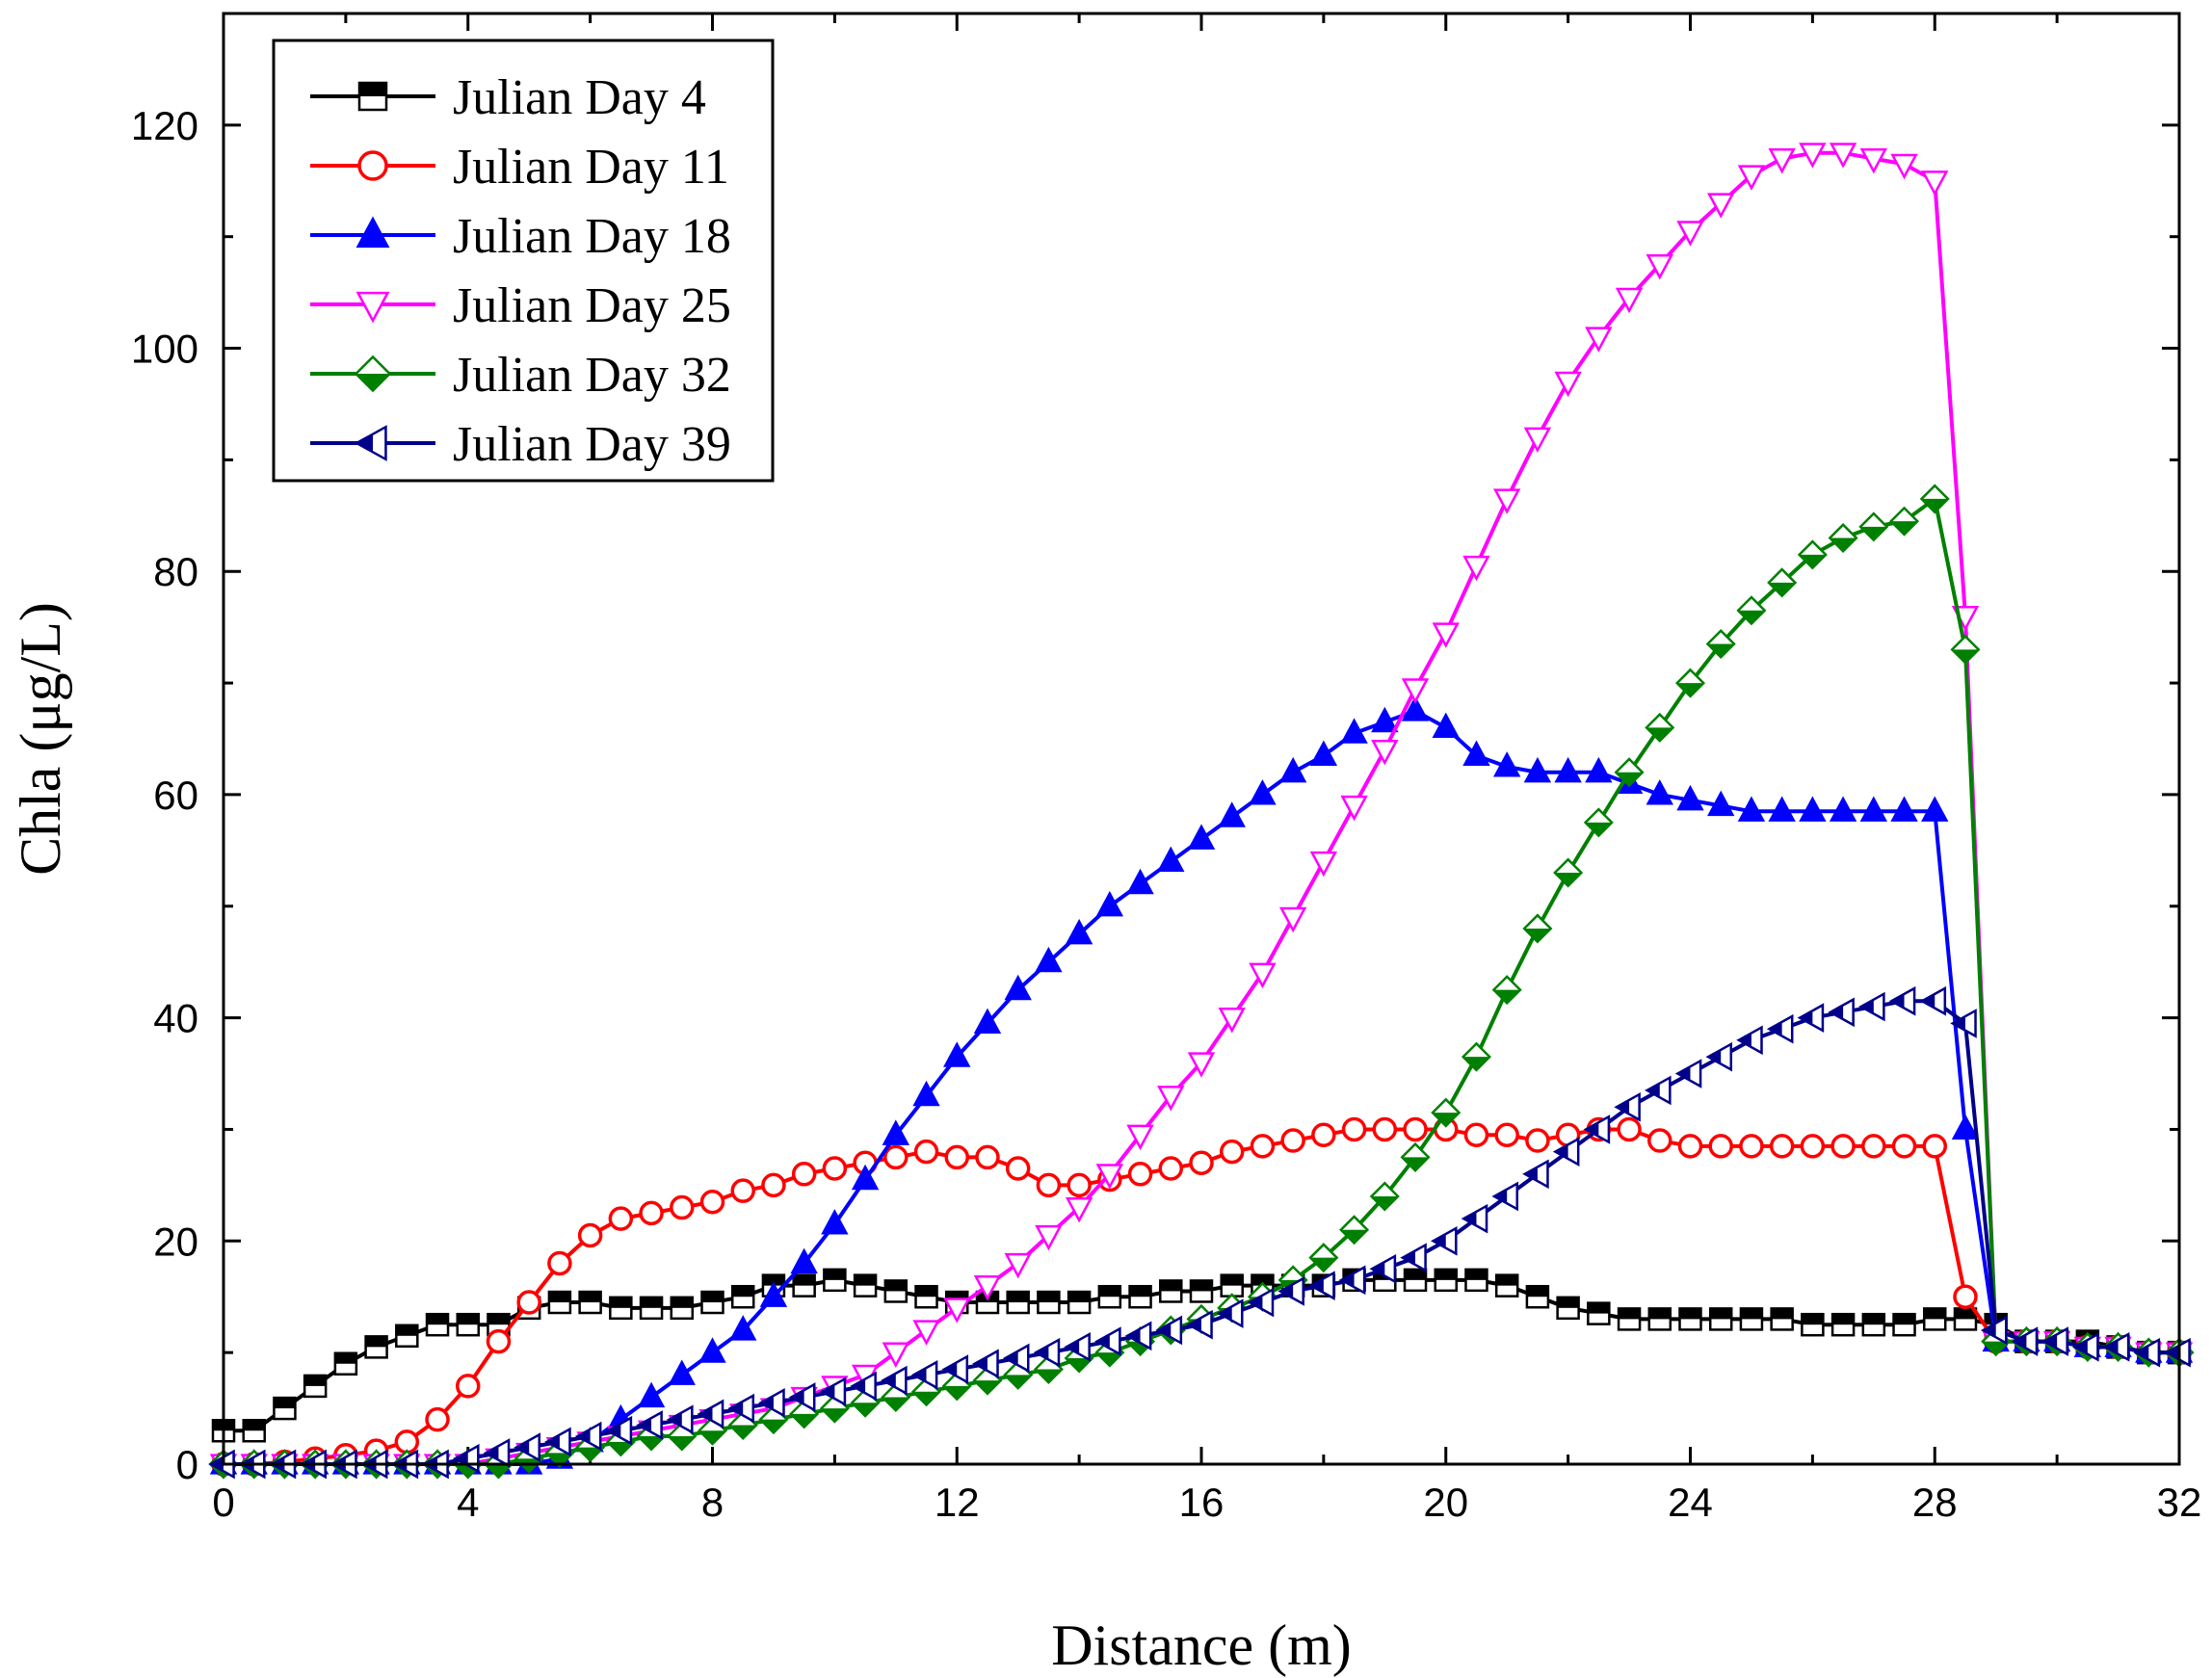 This screenshot has width=2212, height=1678. I want to click on legend-box, so click(523, 261).